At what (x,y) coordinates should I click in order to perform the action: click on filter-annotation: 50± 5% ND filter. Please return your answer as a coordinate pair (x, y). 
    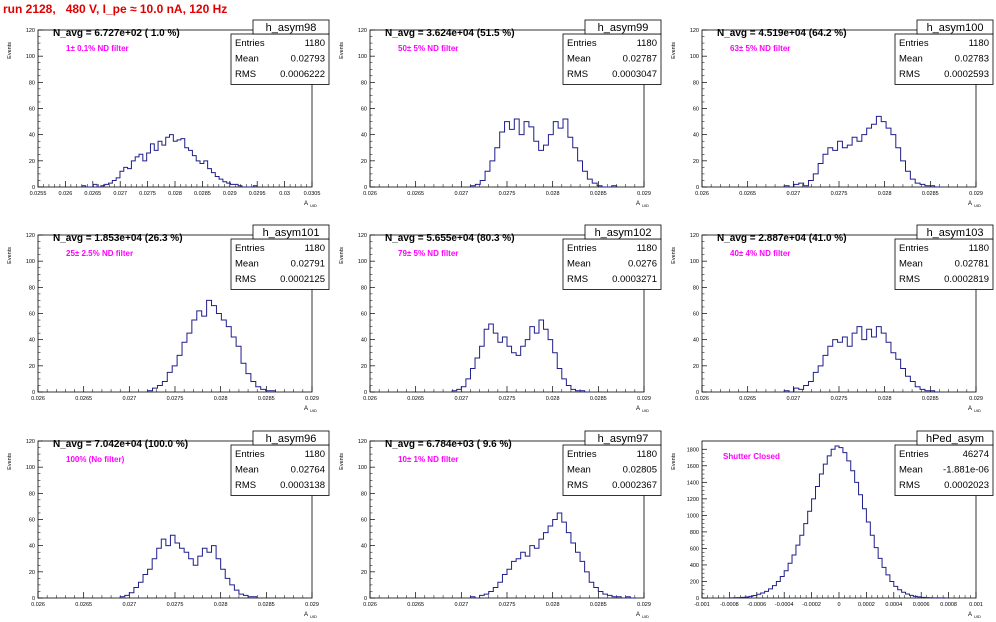
    Looking at the image, I should click on (428, 48).